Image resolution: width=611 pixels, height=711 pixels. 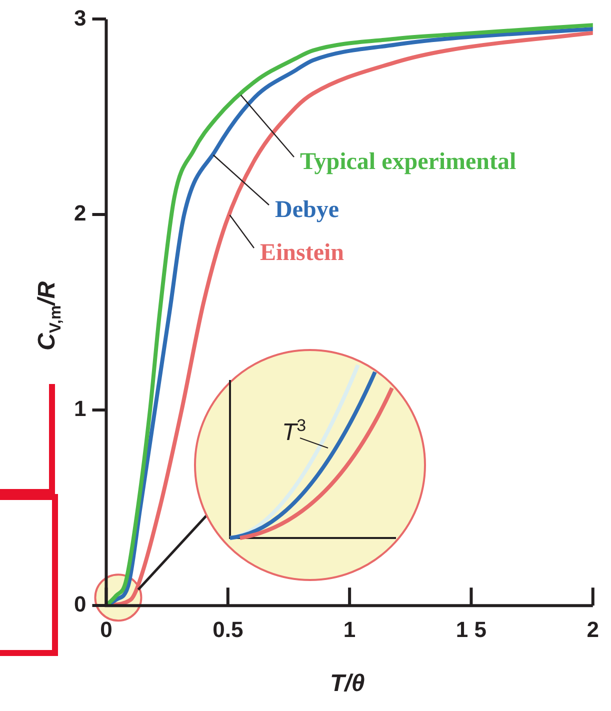 I want to click on text: Debye, so click(x=307, y=210).